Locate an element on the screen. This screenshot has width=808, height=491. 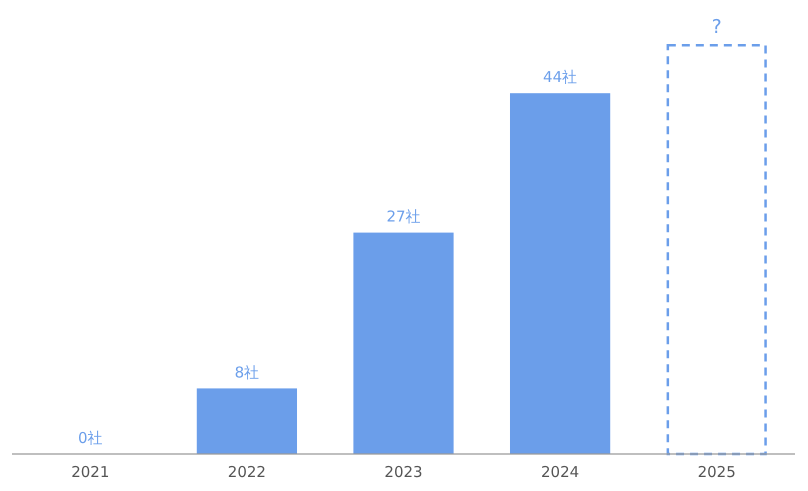
x-tick-label: 2025 is located at coordinates (717, 472).